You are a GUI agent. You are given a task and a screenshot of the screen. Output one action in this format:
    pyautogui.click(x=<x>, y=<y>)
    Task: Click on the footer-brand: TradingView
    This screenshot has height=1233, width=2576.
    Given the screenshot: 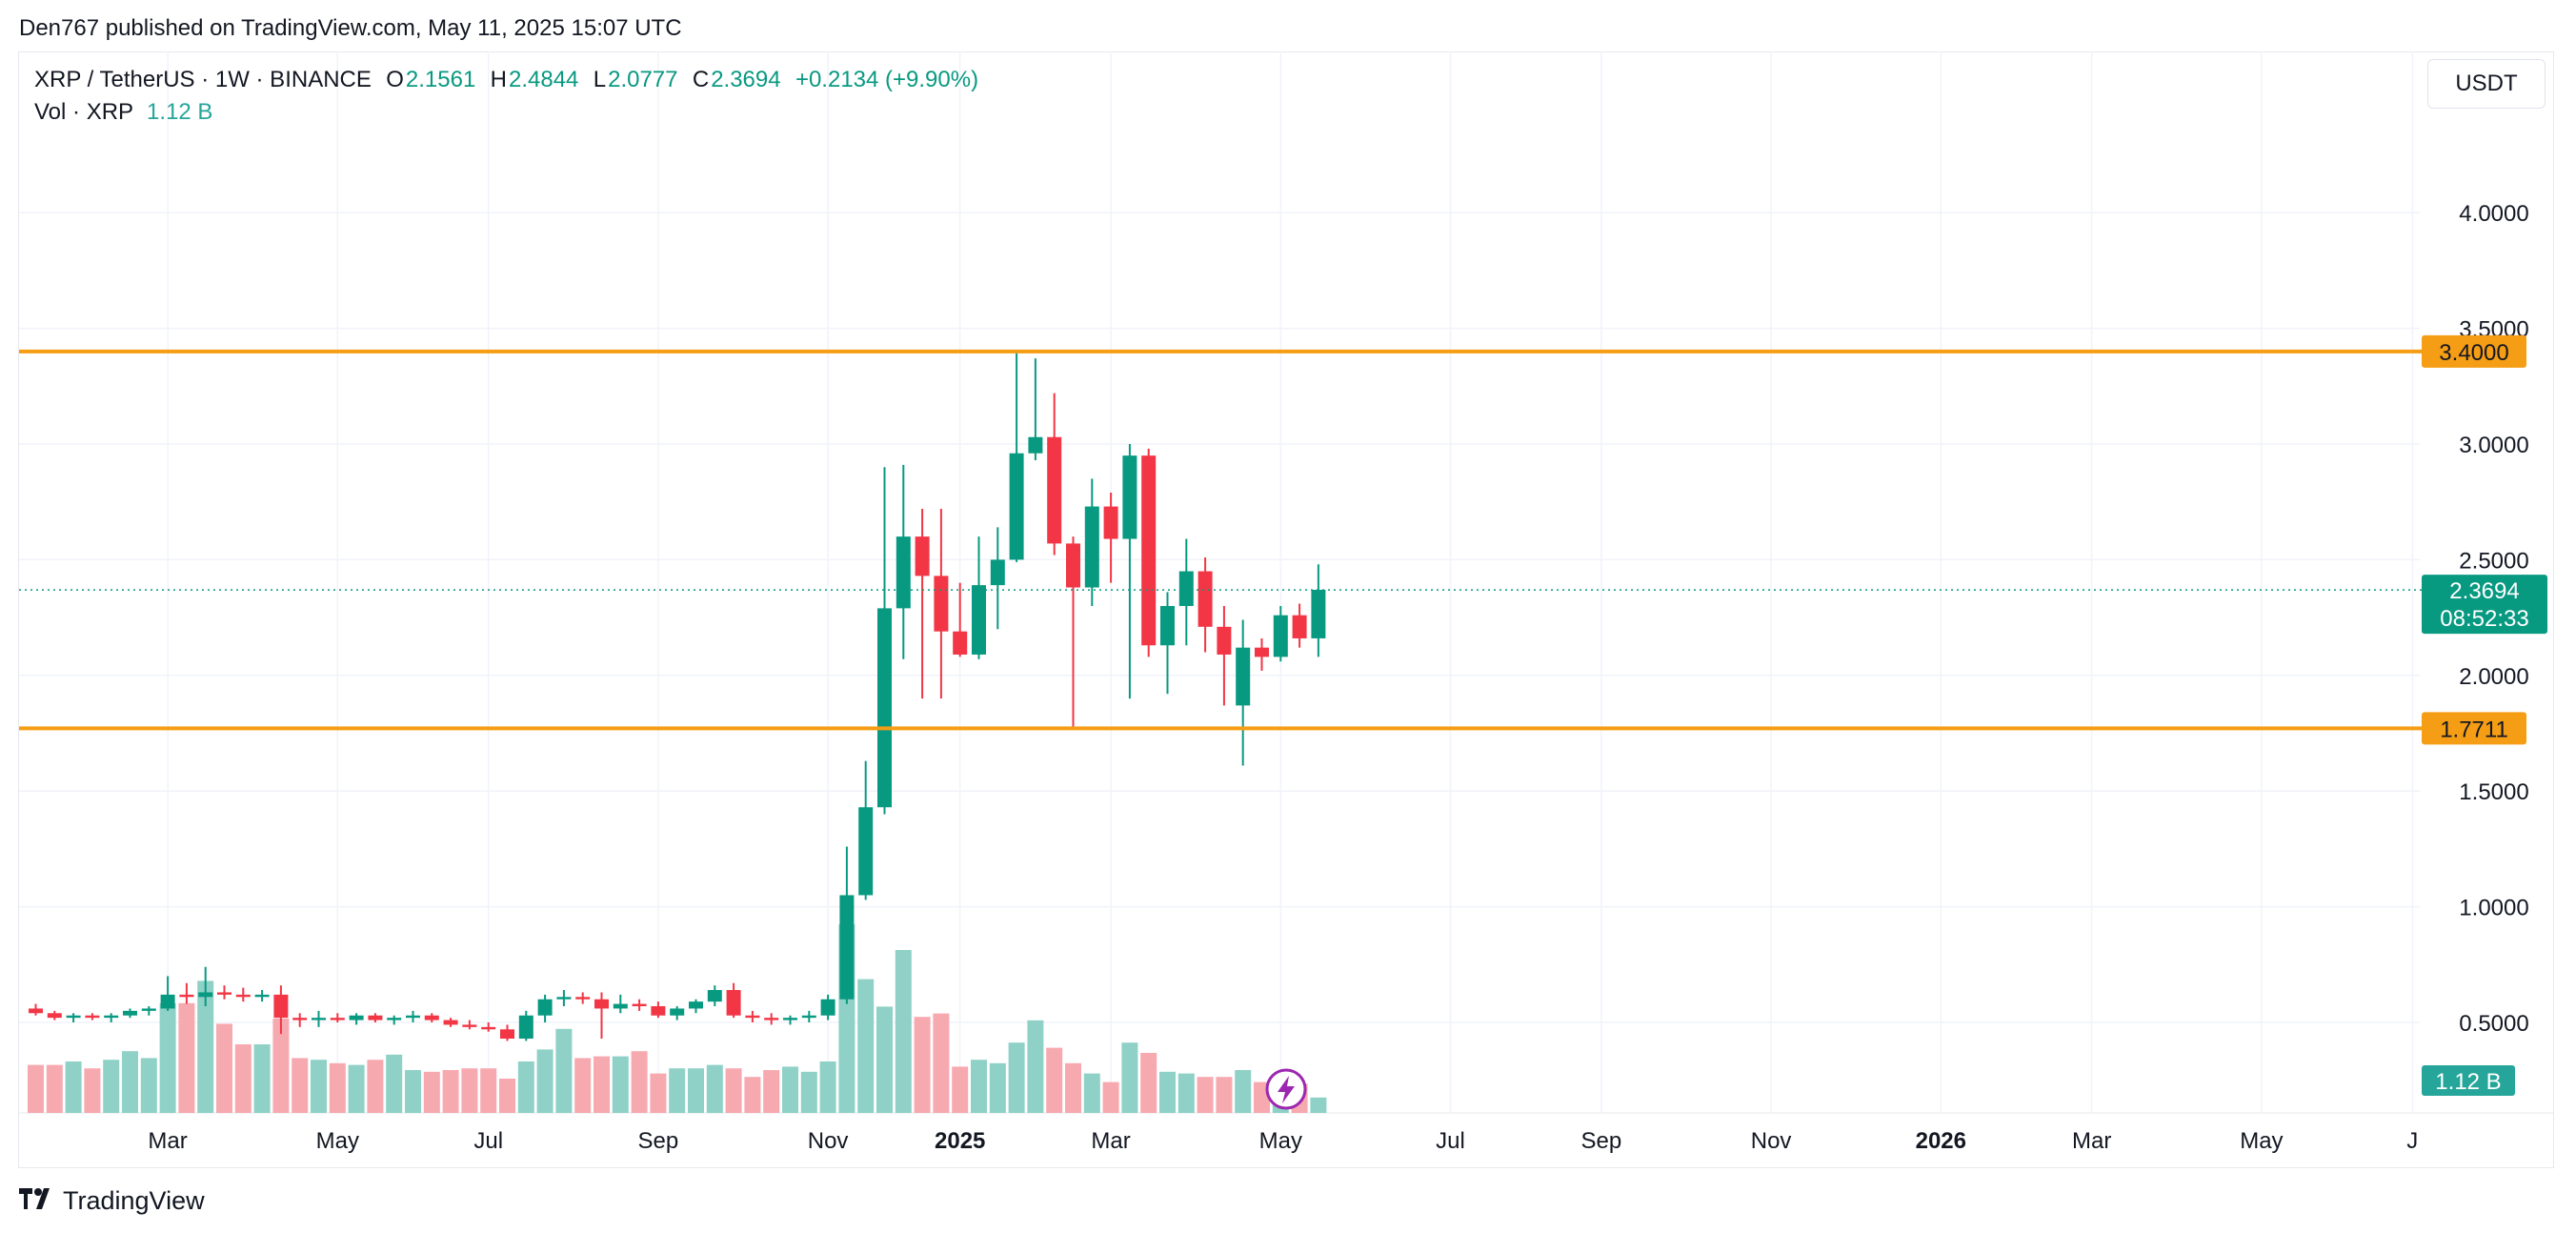 What is the action you would take?
    pyautogui.click(x=112, y=1200)
    